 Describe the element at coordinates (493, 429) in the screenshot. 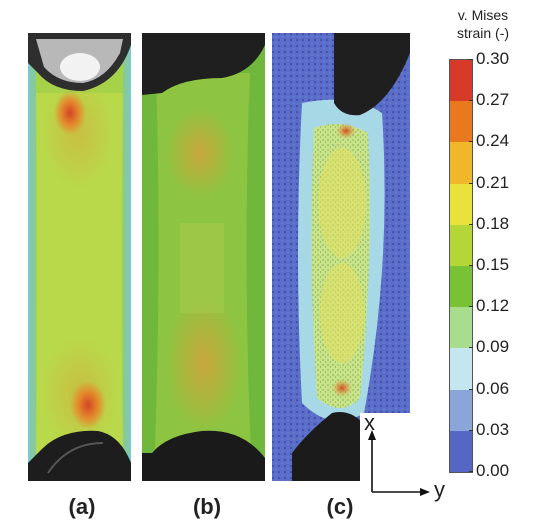

I see `colorbar-tick-label: 0.03` at that location.